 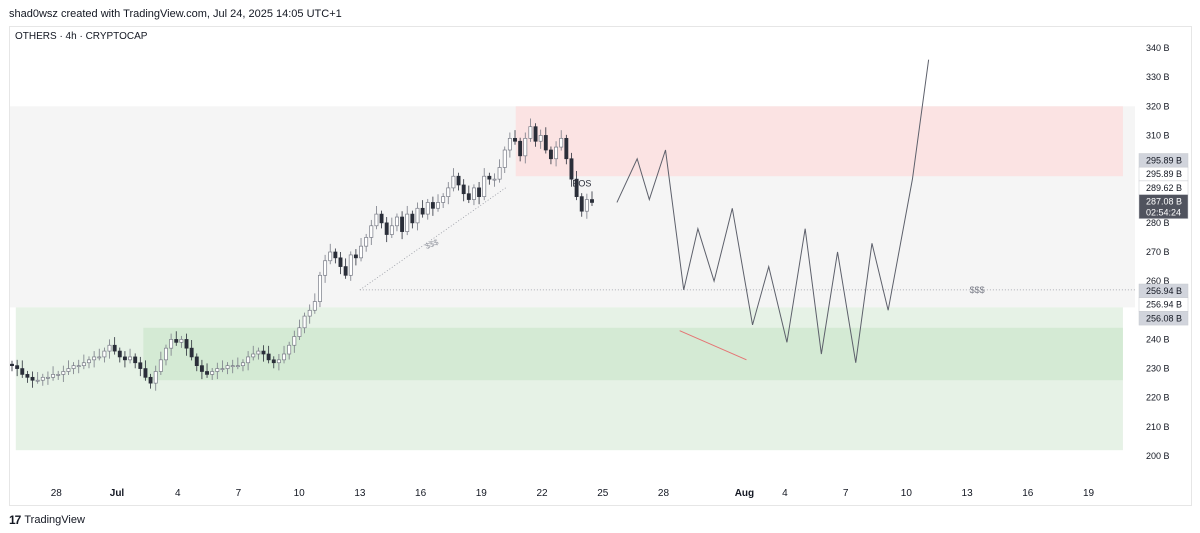 What do you see at coordinates (1158, 77) in the screenshot?
I see `y-tick-label: 330 B` at bounding box center [1158, 77].